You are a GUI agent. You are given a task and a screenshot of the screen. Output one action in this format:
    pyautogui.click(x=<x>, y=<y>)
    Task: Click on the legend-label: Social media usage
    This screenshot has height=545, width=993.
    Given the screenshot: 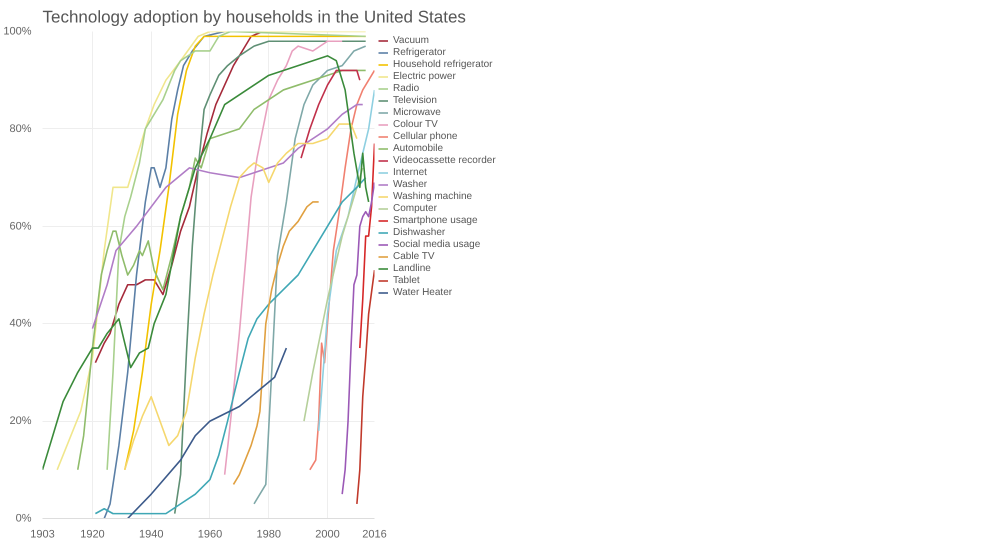 What is the action you would take?
    pyautogui.click(x=436, y=244)
    